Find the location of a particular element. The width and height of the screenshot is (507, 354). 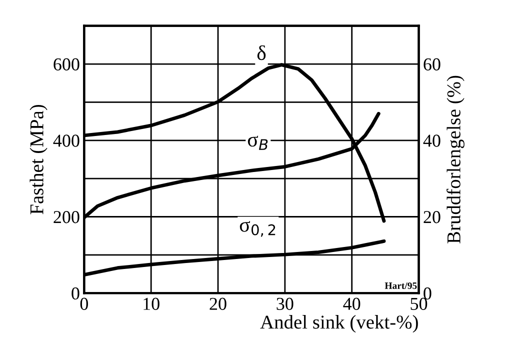

series-label: σ$_{B}$ is located at coordinates (258, 143).